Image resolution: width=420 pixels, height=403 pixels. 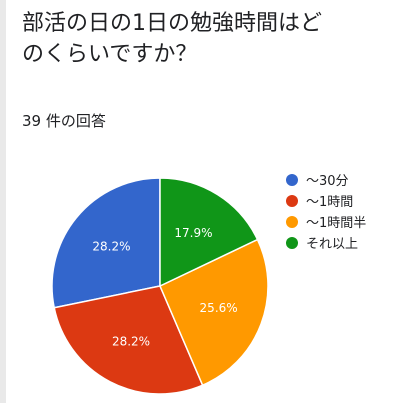 What do you see at coordinates (332, 244) in the screenshot?
I see `legend-label-3: それ以上` at bounding box center [332, 244].